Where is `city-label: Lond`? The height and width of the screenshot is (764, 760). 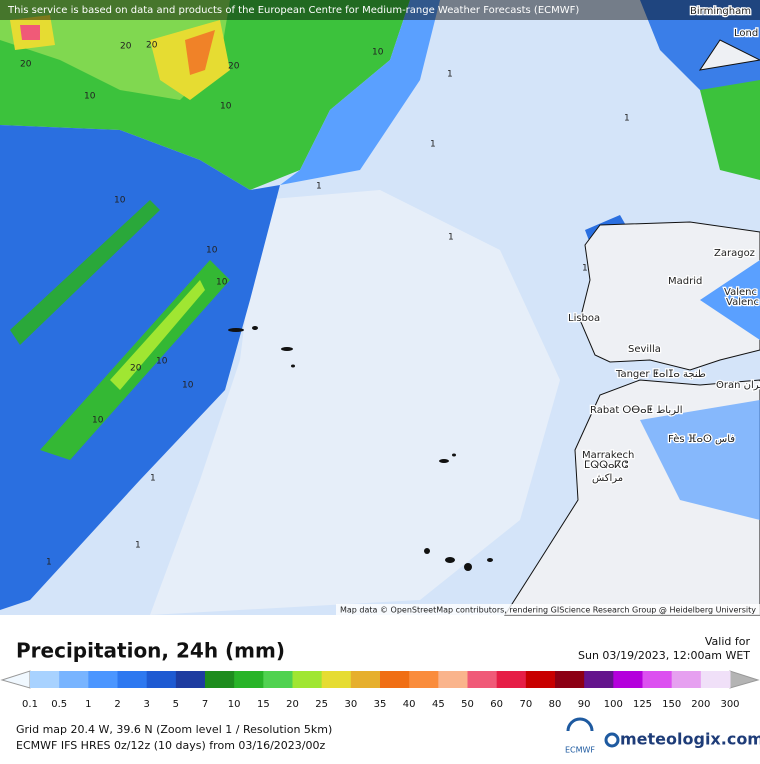 city-label: Lond is located at coordinates (746, 33).